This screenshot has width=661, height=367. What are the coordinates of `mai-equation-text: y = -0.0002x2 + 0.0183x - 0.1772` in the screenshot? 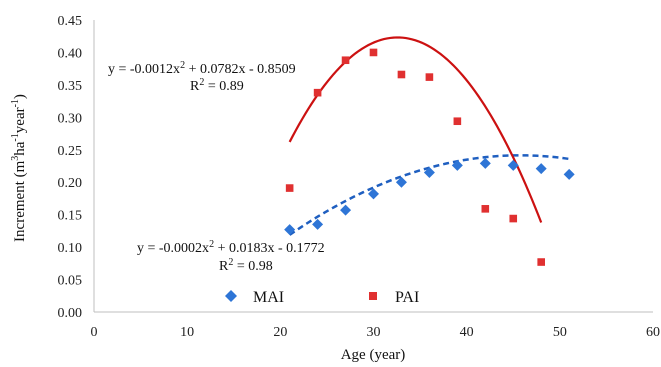 It's located at (231, 247).